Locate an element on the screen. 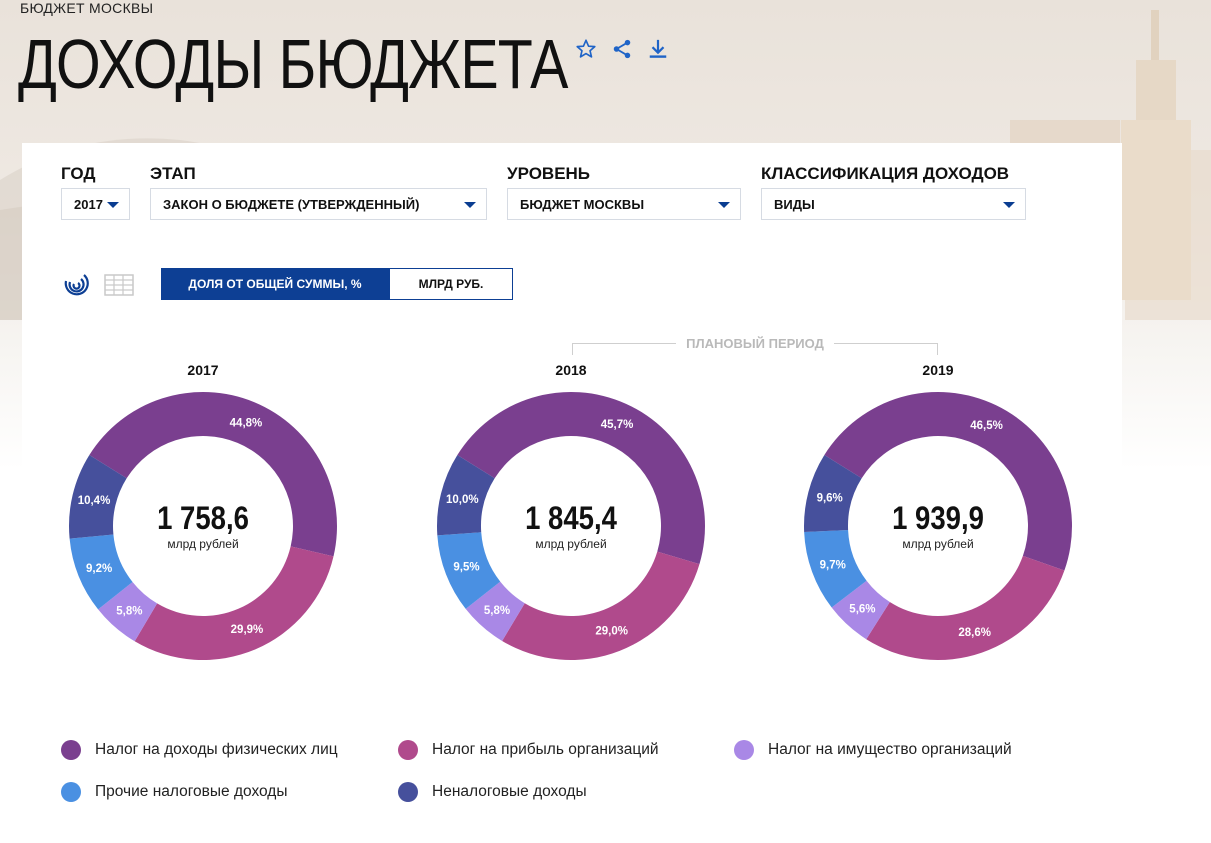 The height and width of the screenshot is (843, 1211). legend-item: Налог на доходы физических лиц is located at coordinates (199, 750).